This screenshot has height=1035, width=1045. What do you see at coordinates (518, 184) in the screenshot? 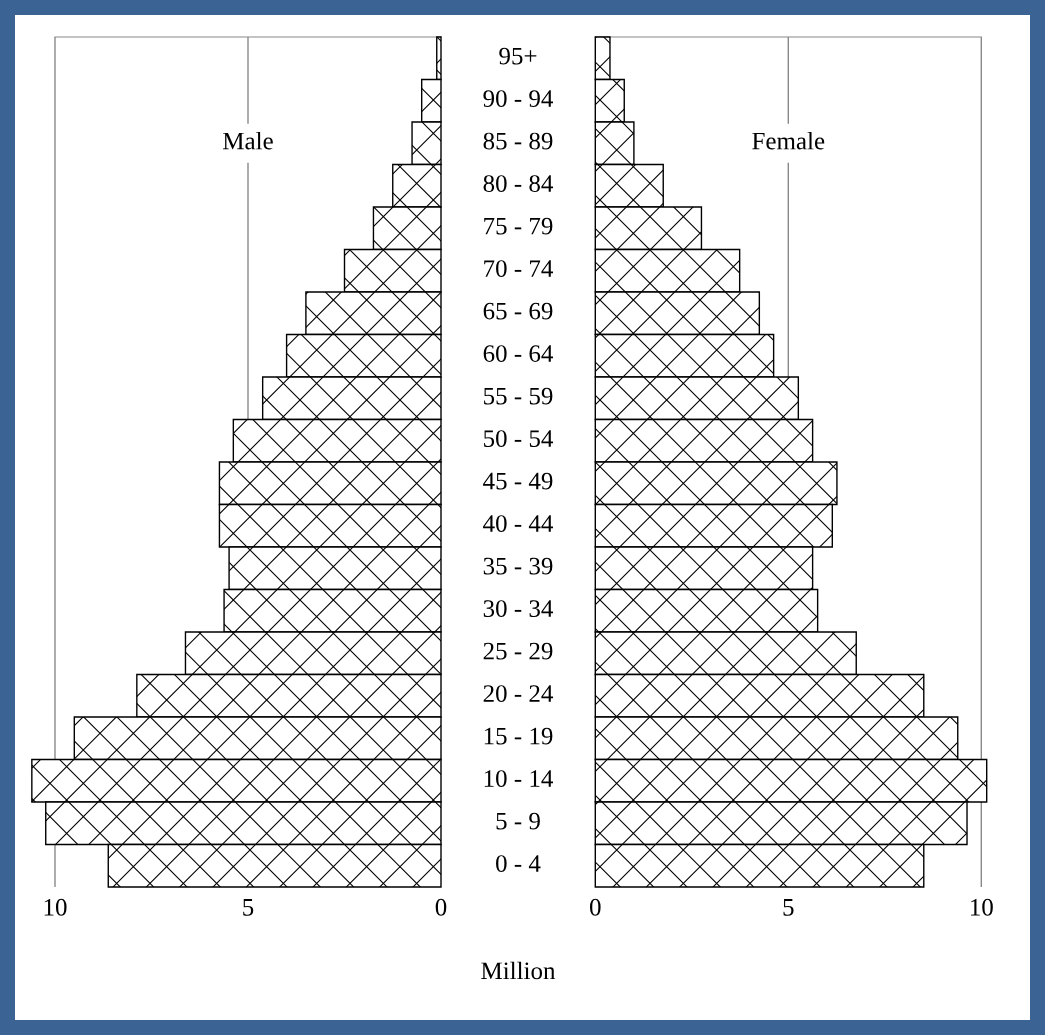
I see `y-tick-label: 80 - 84` at bounding box center [518, 184].